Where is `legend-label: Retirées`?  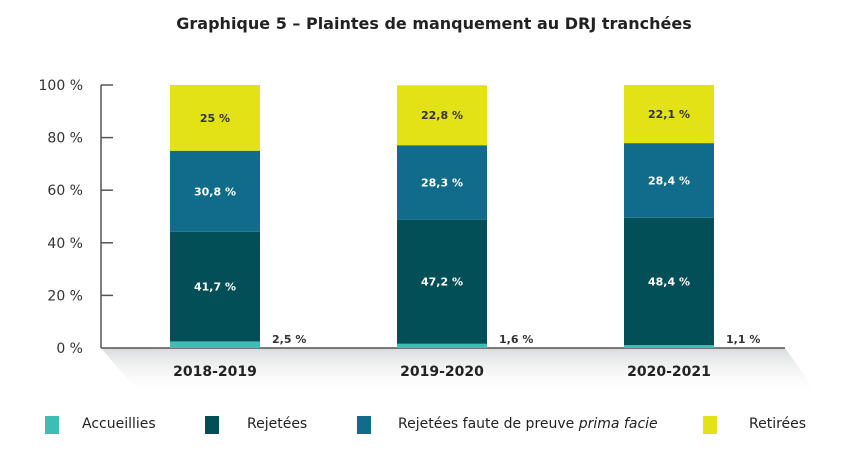 legend-label: Retirées is located at coordinates (778, 424).